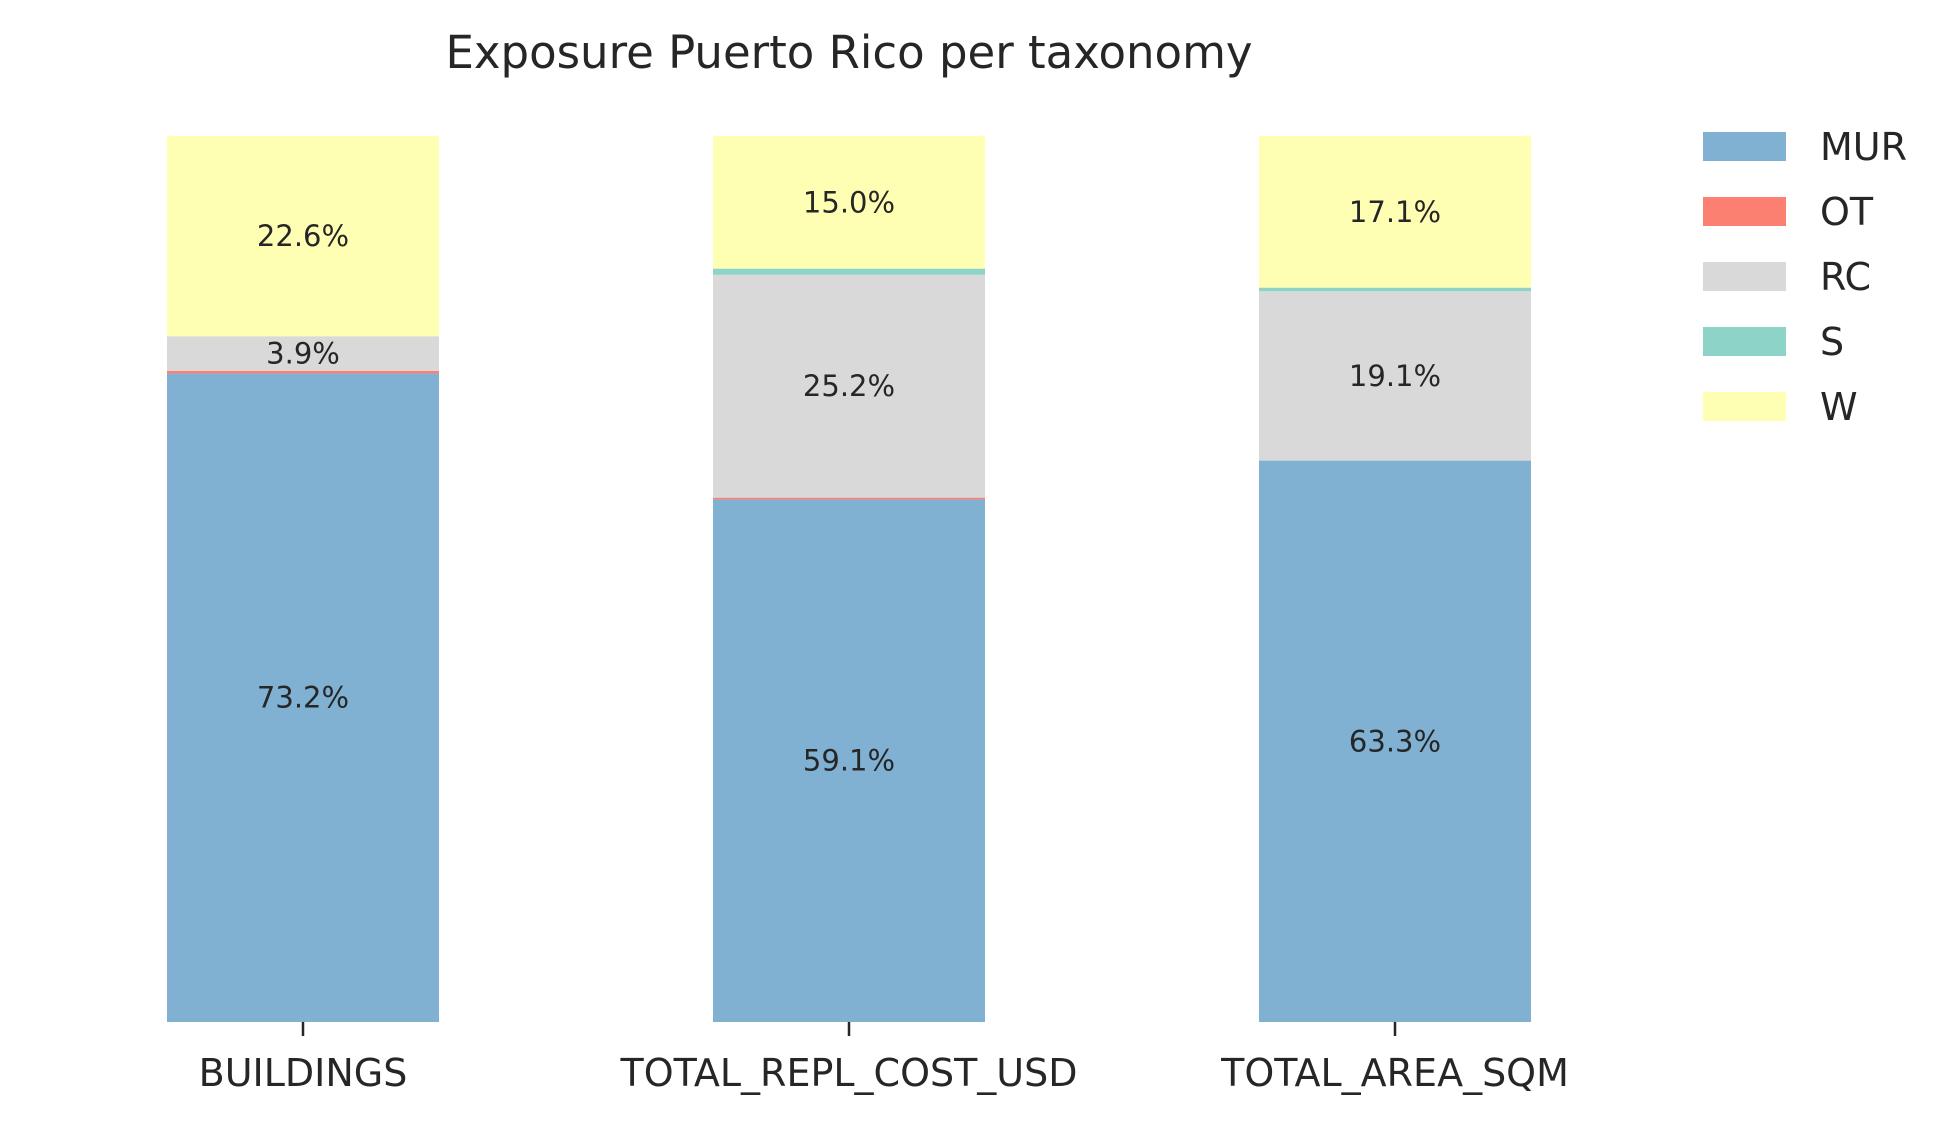  I want to click on bar-segment-s-total_area_sqm, so click(1395, 289).